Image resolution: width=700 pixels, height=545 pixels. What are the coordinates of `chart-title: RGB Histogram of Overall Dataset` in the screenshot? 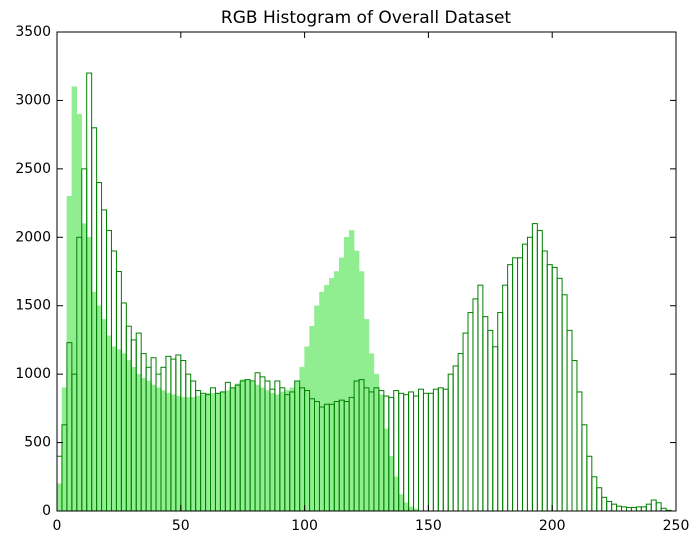 It's located at (366, 18).